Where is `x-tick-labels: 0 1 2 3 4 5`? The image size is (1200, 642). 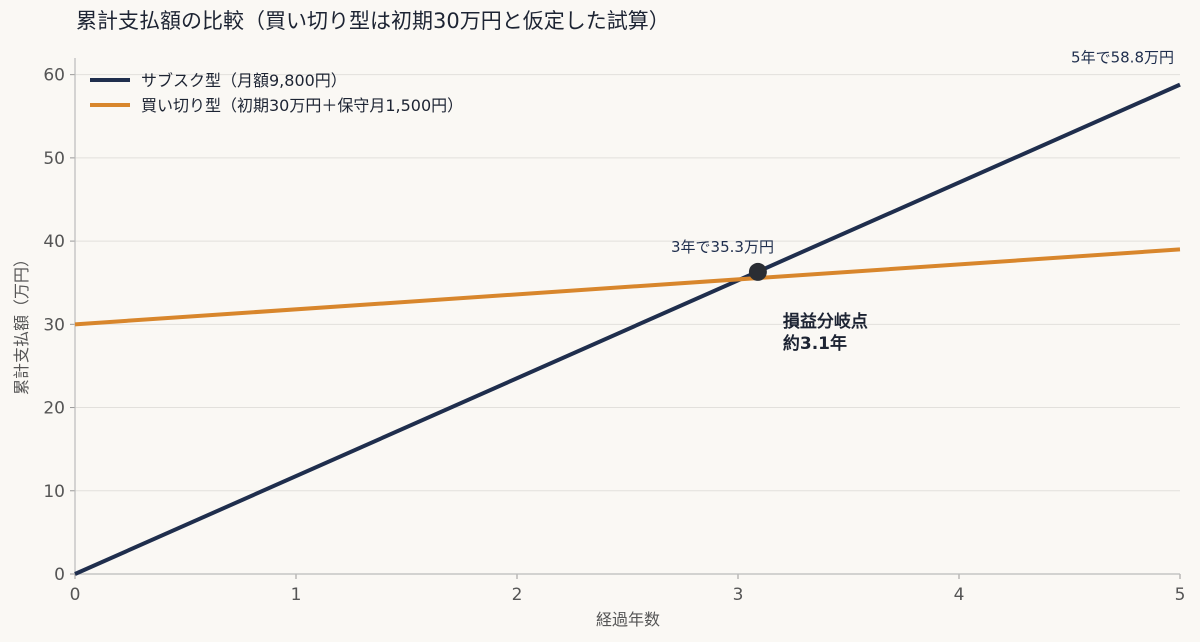
x-tick-labels: 0 1 2 3 4 5 is located at coordinates (628, 595).